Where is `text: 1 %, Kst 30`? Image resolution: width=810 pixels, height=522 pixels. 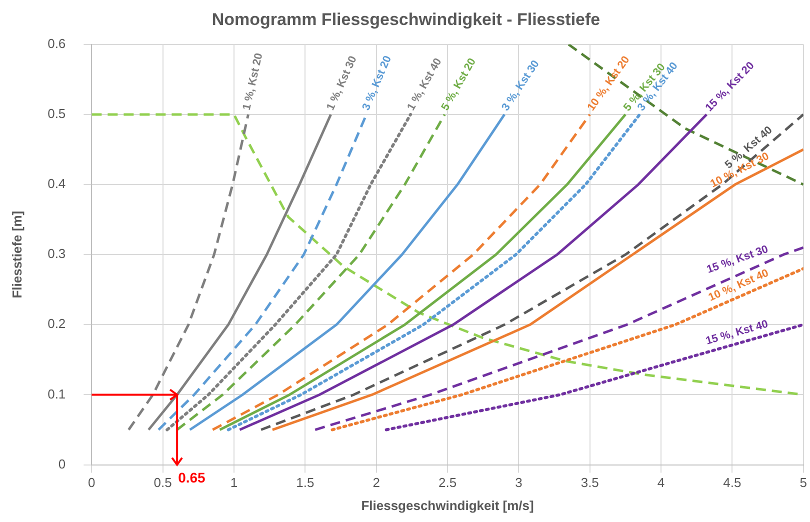 text: 1 %, Kst 30 is located at coordinates (342, 83).